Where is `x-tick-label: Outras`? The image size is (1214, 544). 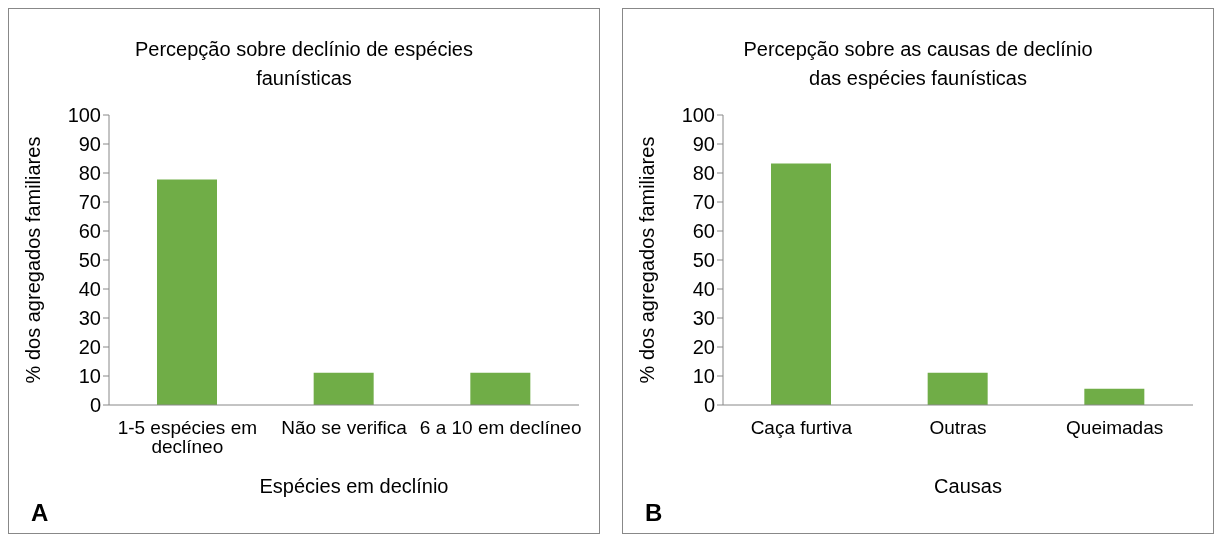
x-tick-label: Outras is located at coordinates (958, 428).